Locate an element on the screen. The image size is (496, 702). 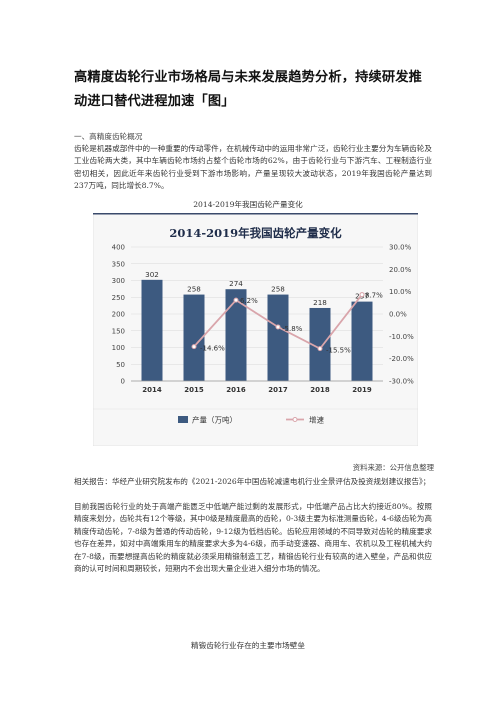
section-heading: 一、高精度齿轮概况 is located at coordinates (108, 136).